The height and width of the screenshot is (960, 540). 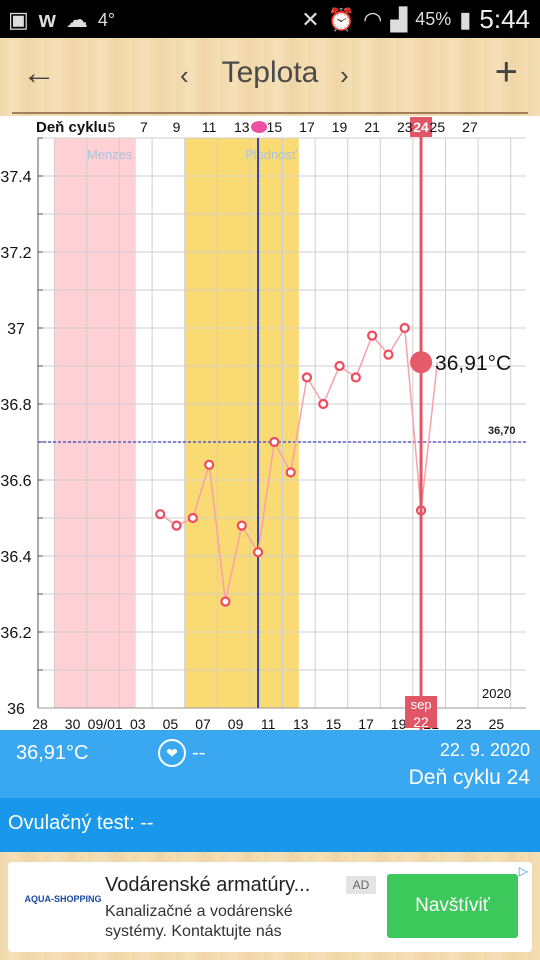 I want to click on temperature-line, so click(x=299, y=463).